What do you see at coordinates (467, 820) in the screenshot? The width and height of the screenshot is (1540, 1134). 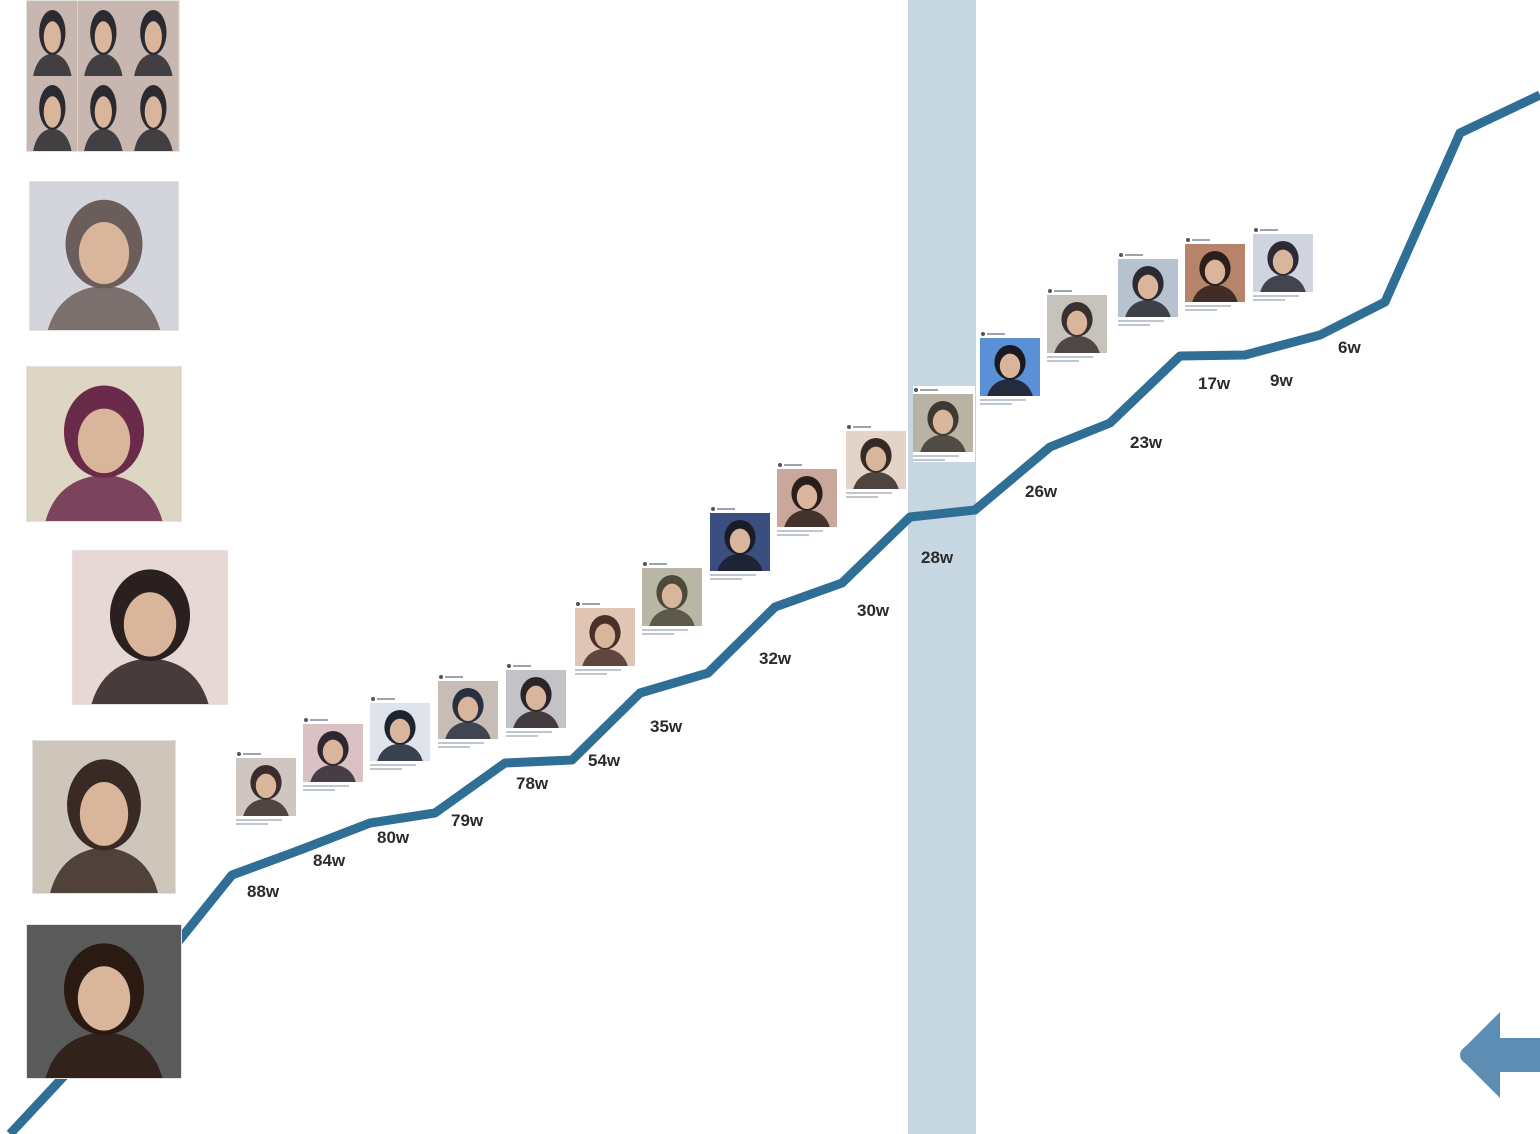 I see `week-label: 79w` at bounding box center [467, 820].